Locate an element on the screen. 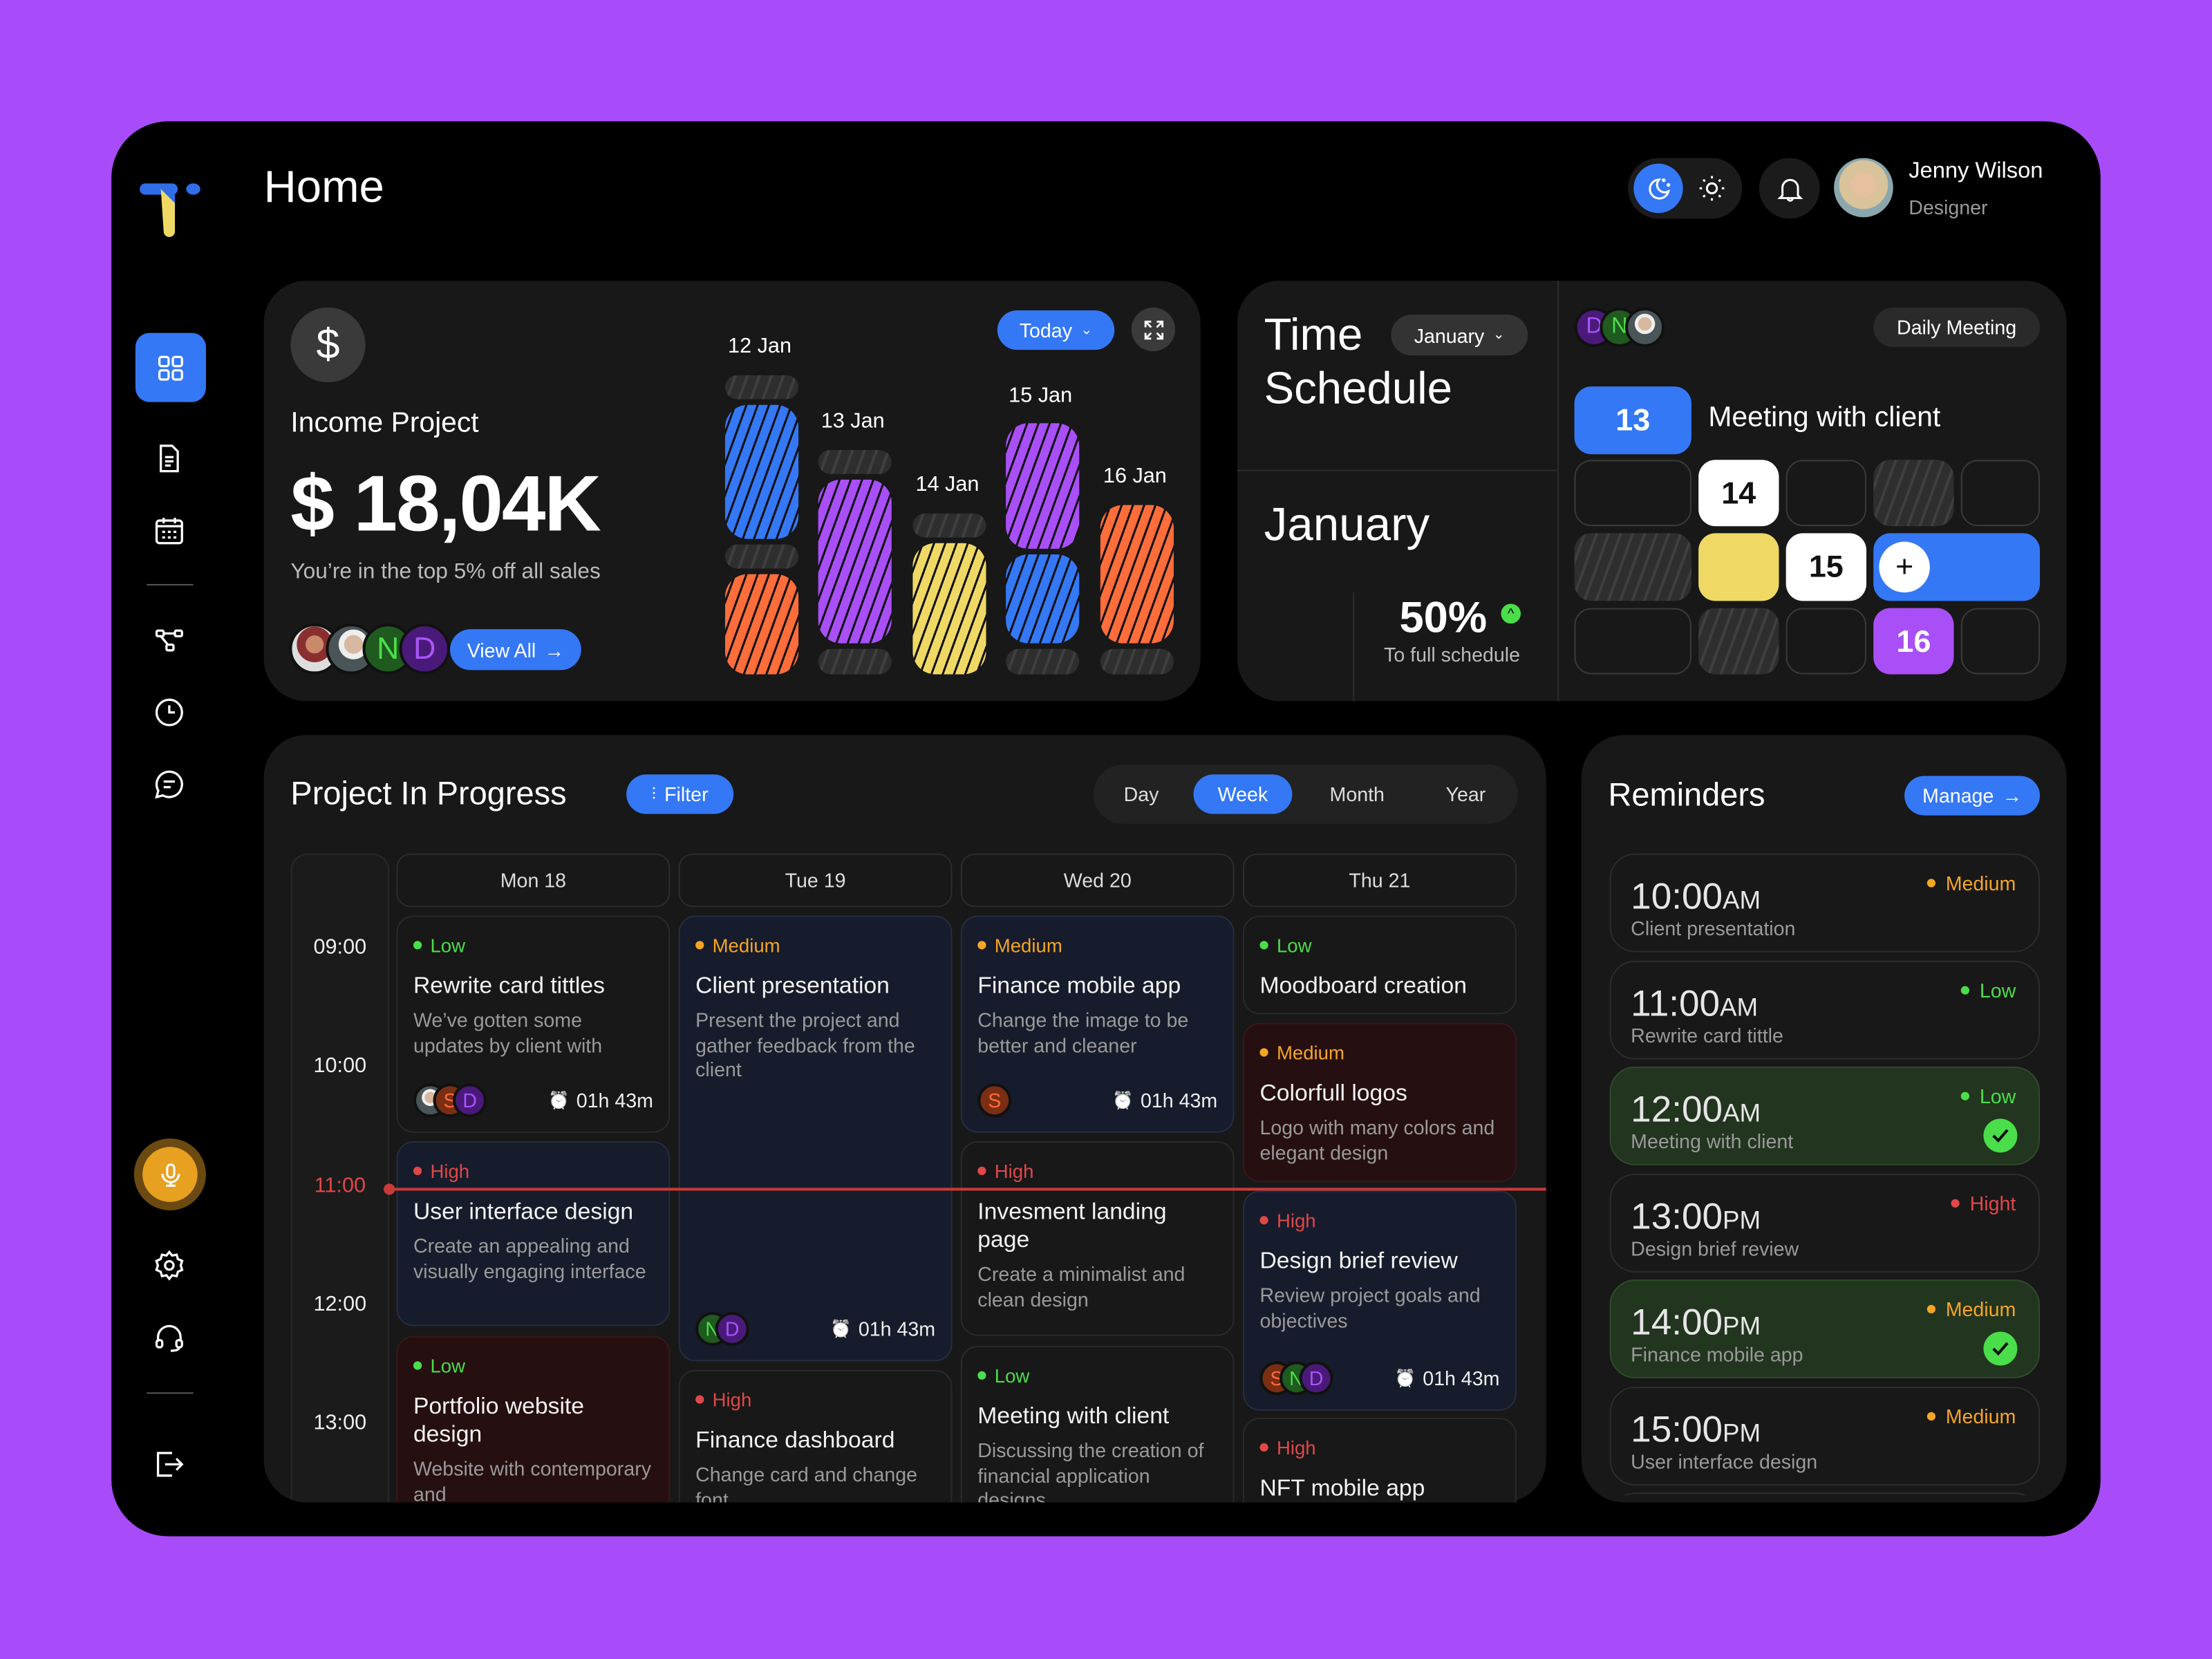 This screenshot has width=2212, height=1659. time-label: 12:00 is located at coordinates (340, 1304).